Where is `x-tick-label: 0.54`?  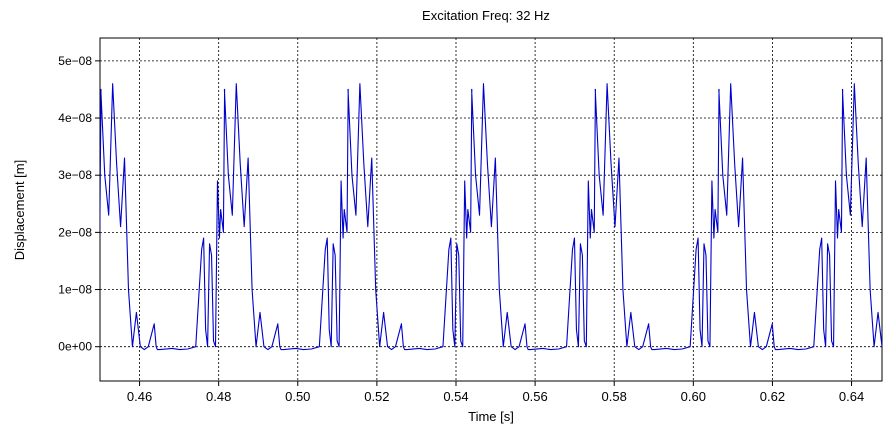 x-tick-label: 0.54 is located at coordinates (455, 396).